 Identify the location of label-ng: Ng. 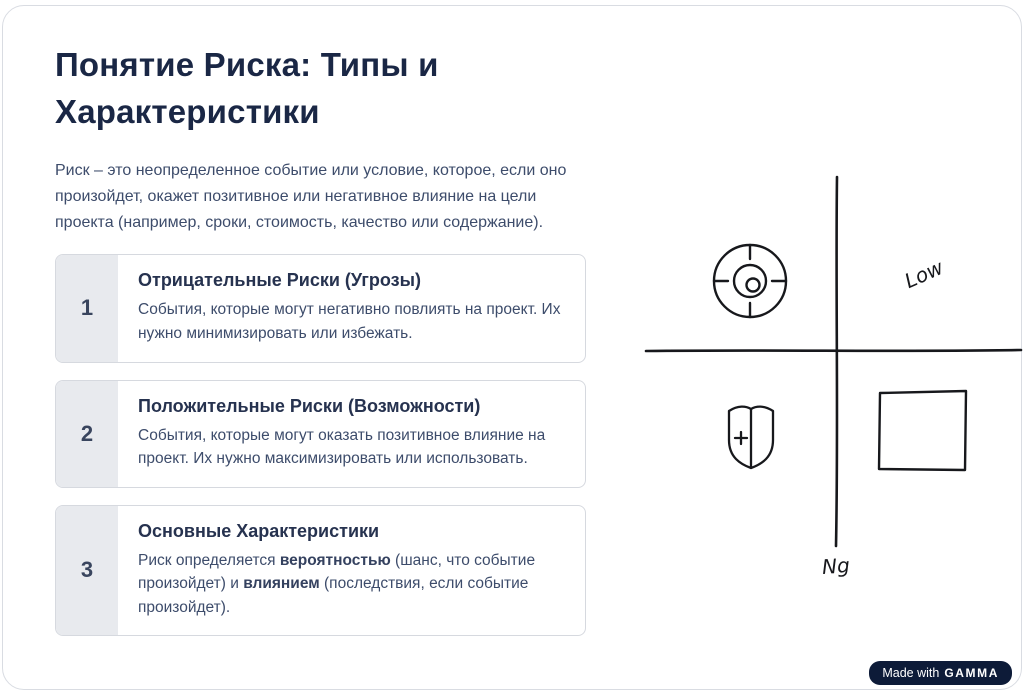
(836, 566).